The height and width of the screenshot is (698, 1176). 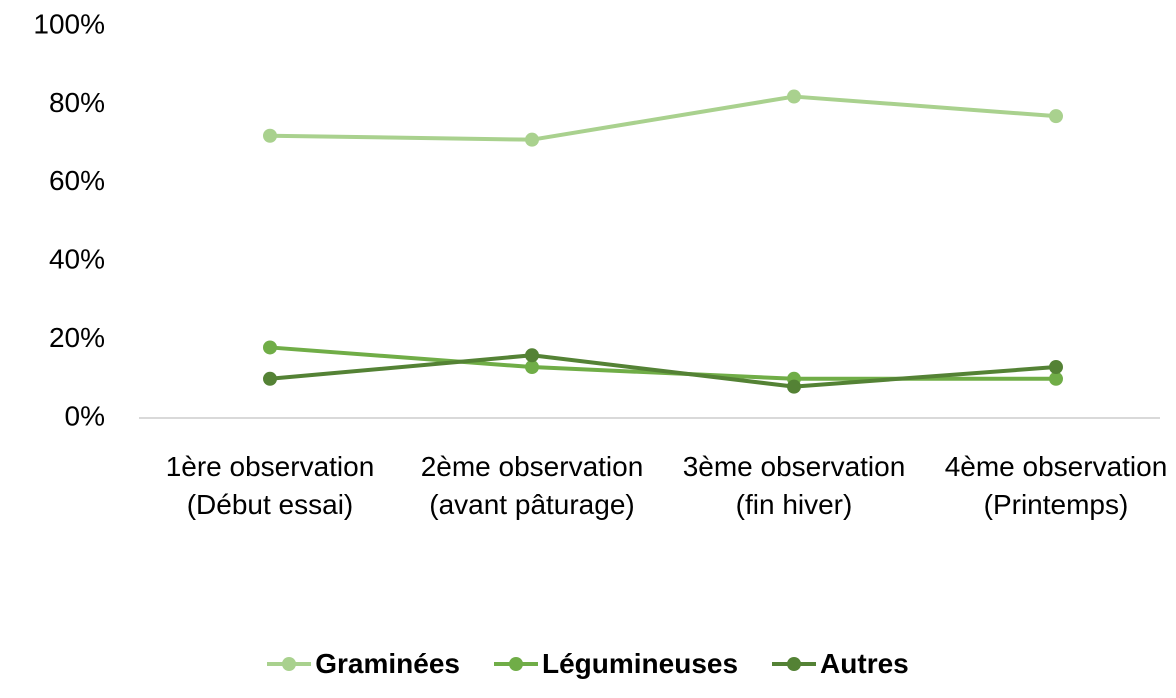 I want to click on y-tick-label: 40%, so click(x=77, y=259).